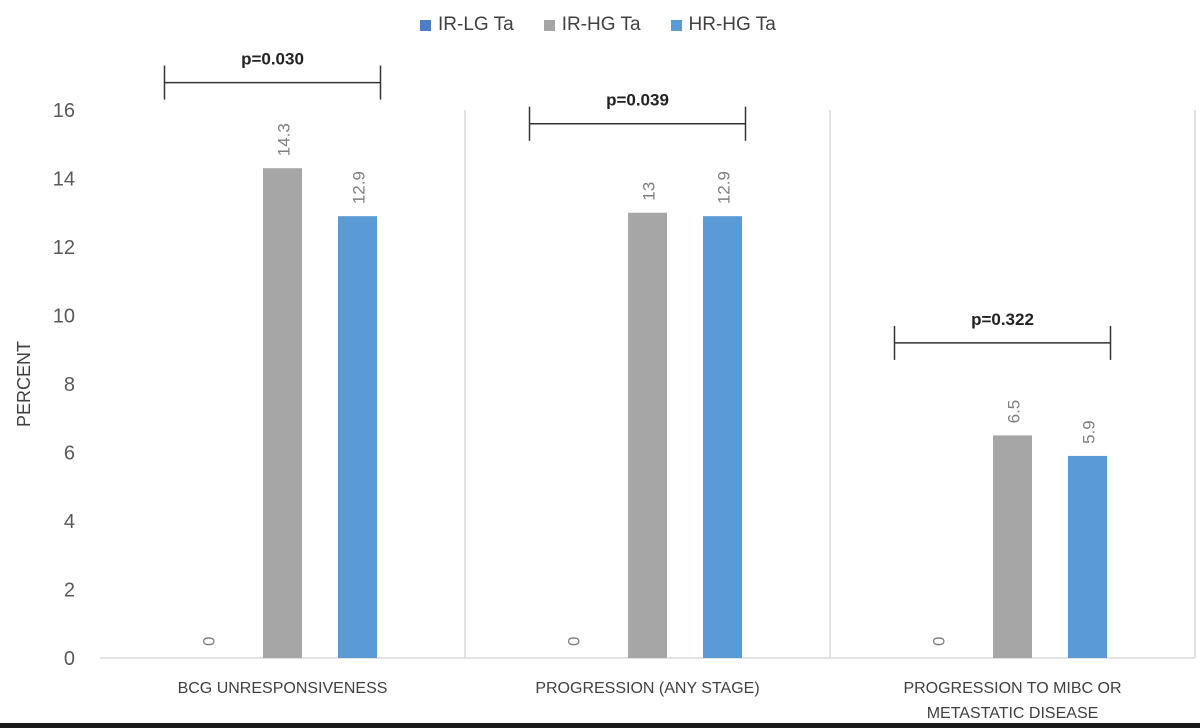 This screenshot has height=728, width=1200. Describe the element at coordinates (1014, 412) in the screenshot. I see `data-label: 6.5` at that location.